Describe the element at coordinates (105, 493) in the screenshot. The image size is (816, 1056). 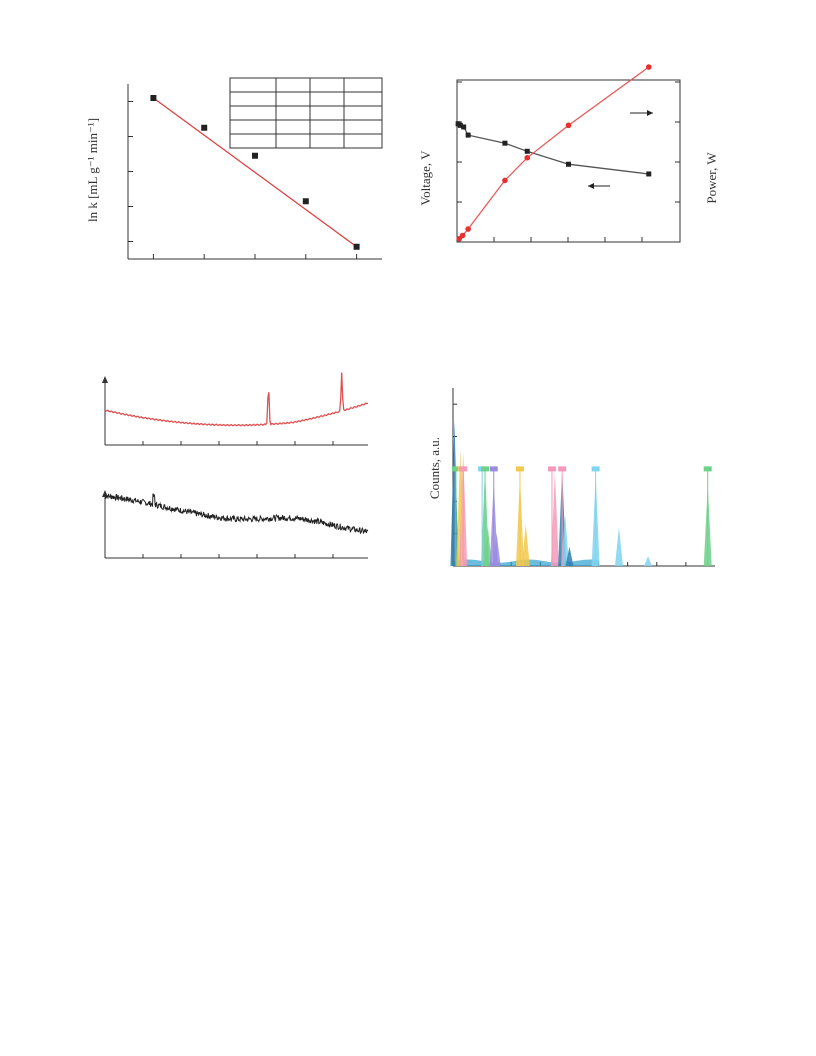
I see `y-axis-arrow-bottom` at that location.